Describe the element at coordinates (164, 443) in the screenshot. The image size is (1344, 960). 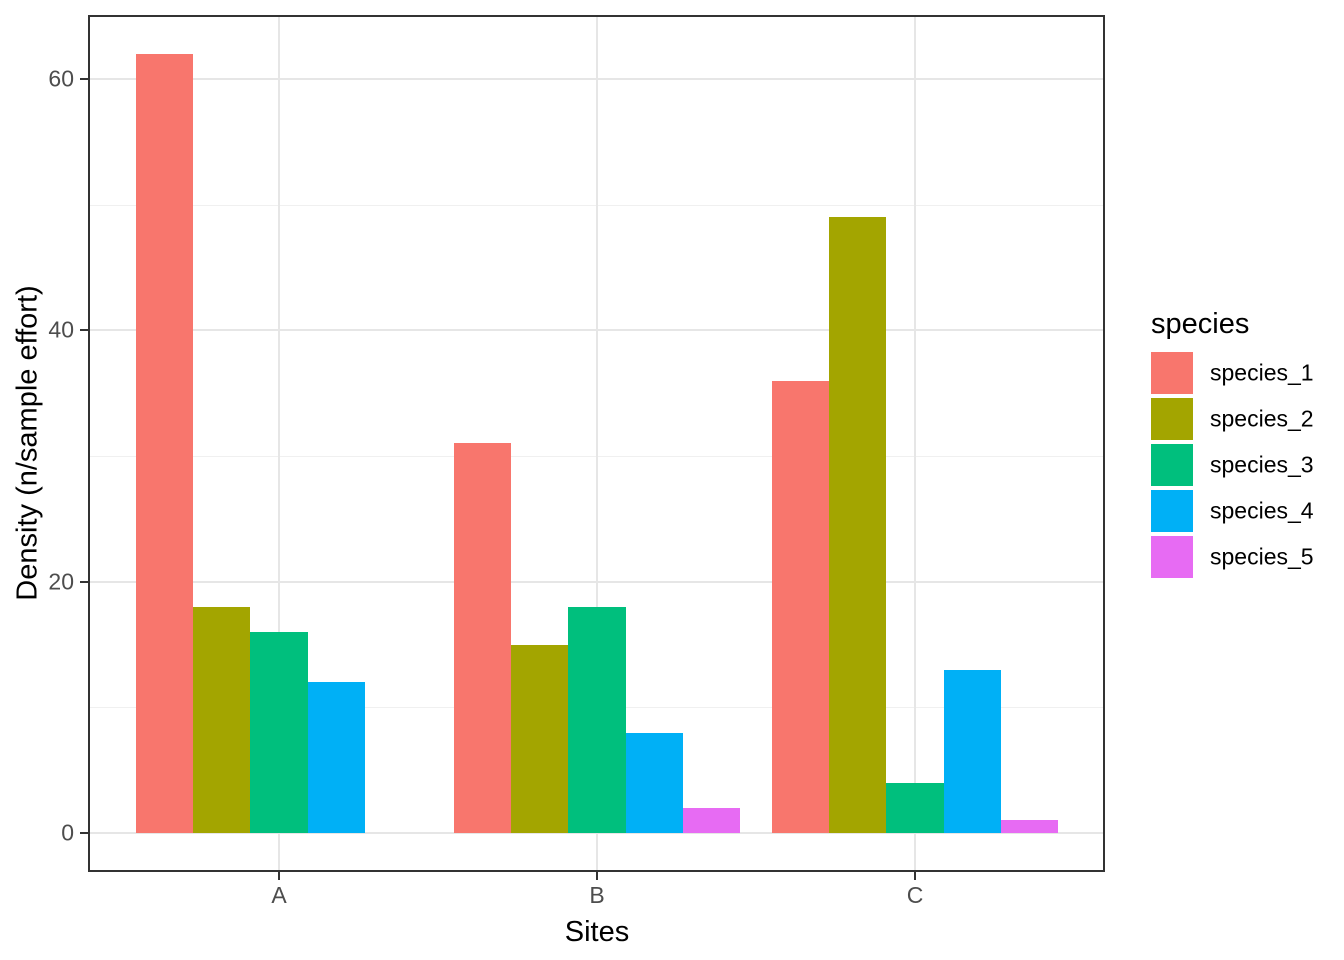
I see `bar-species_1-site-A` at that location.